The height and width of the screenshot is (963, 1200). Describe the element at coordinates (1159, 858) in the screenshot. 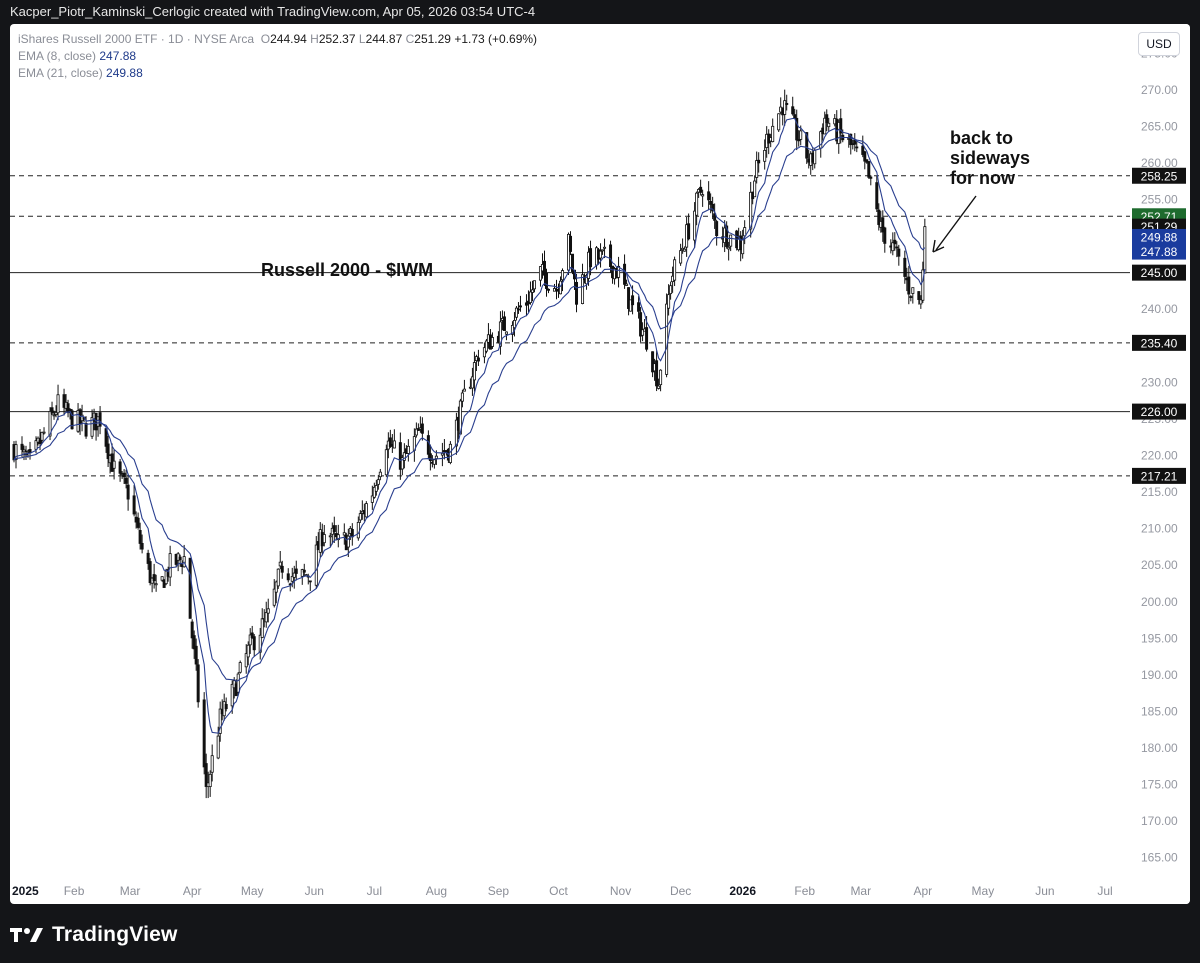

I see `y-tick-label: 165.00` at that location.